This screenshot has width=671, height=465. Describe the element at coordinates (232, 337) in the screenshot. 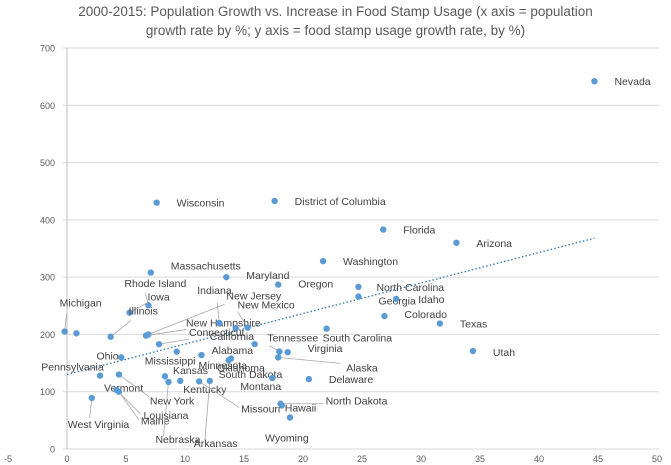

I see `data-label-california: California` at that location.